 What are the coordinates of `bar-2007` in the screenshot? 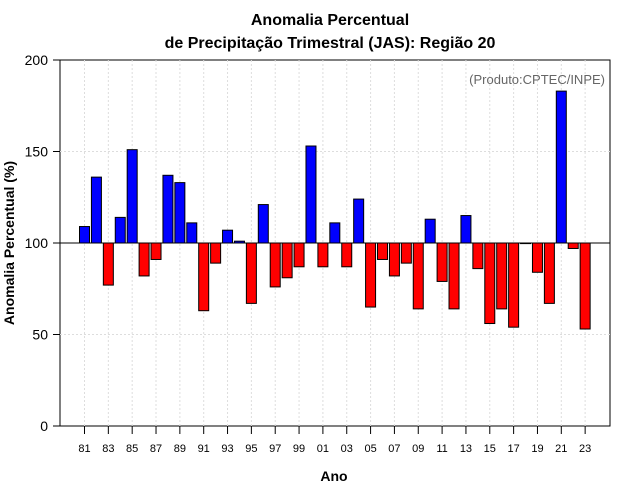 It's located at (406, 253).